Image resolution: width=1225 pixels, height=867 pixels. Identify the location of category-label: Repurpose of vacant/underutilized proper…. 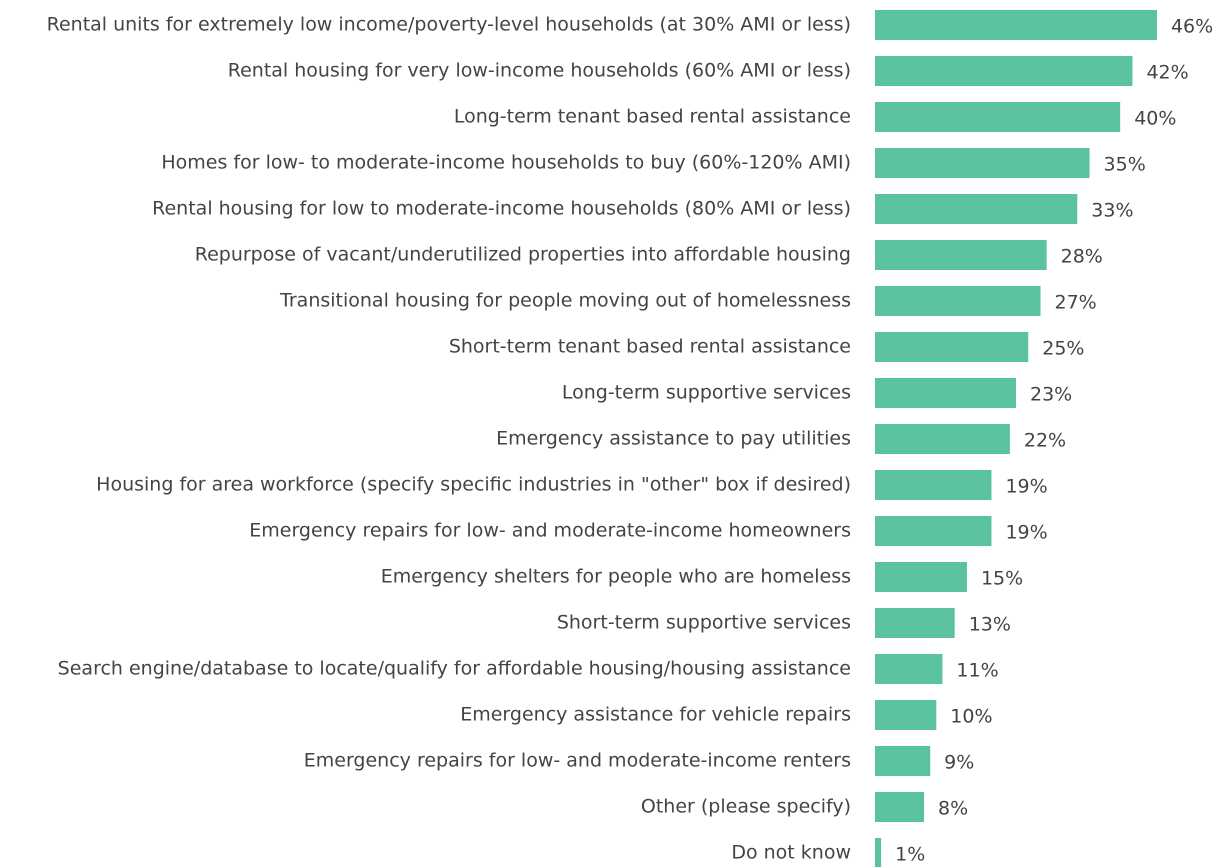
(523, 255).